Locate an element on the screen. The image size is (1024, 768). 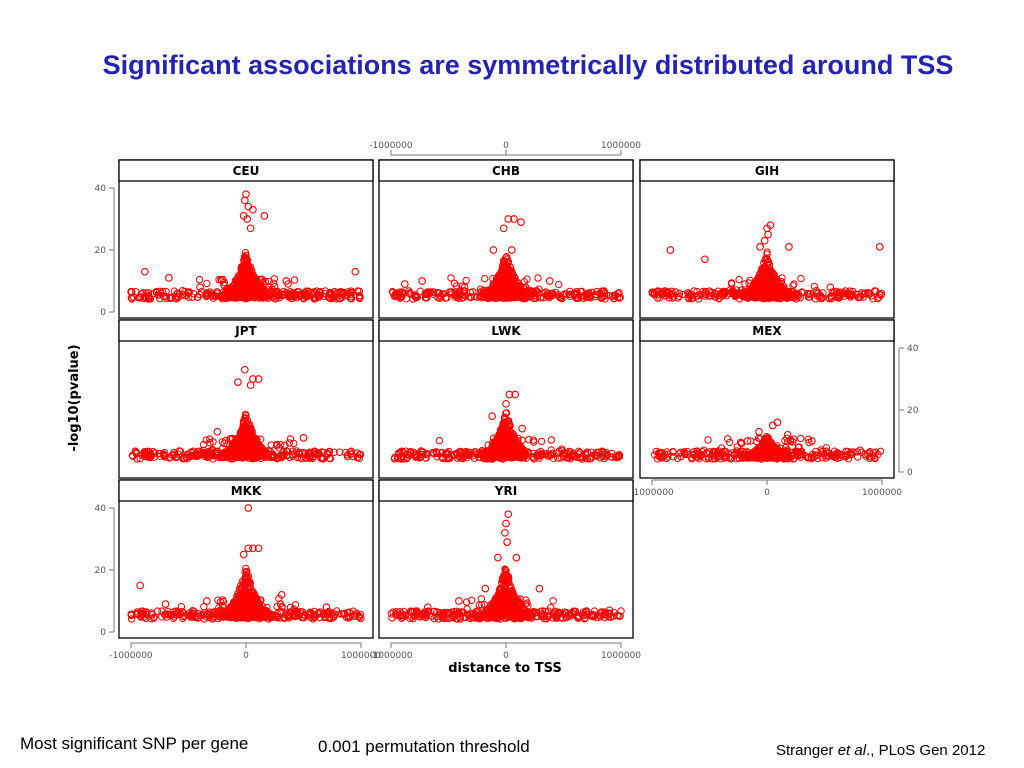
x-tick-label: 0 is located at coordinates (506, 146).